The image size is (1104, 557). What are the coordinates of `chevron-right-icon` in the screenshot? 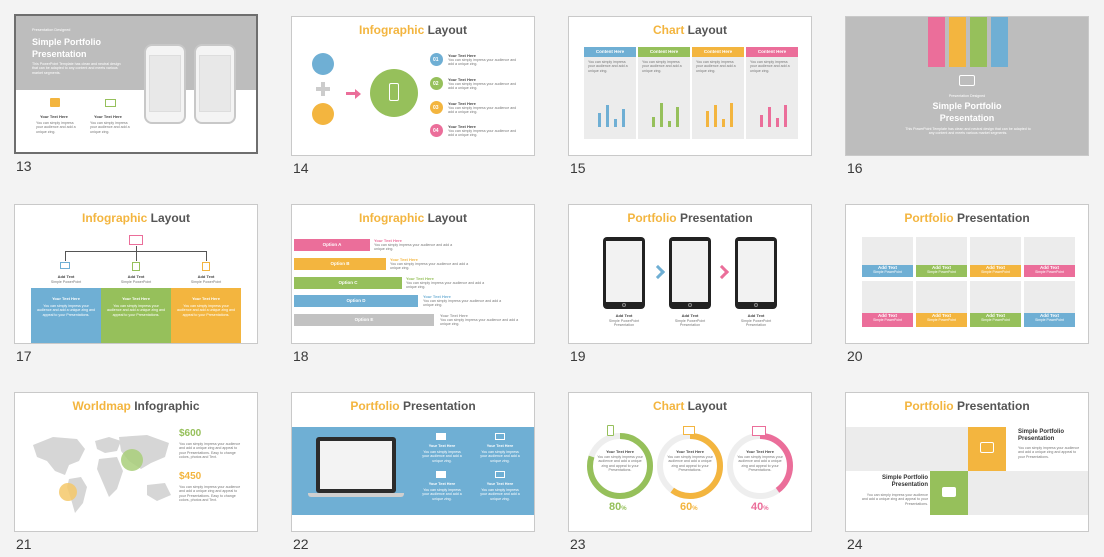 It's located at (658, 272).